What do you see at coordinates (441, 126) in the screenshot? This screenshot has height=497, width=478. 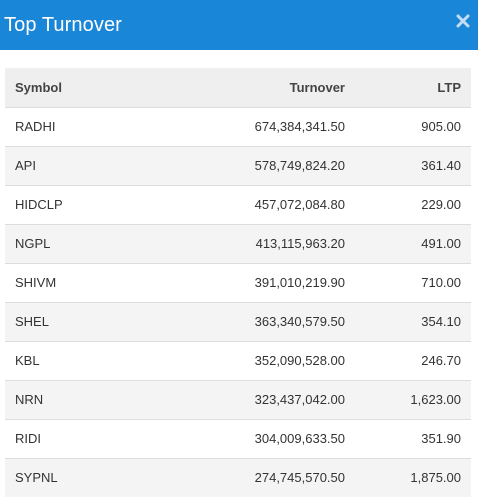 I see `ltp-cell: 905.00` at bounding box center [441, 126].